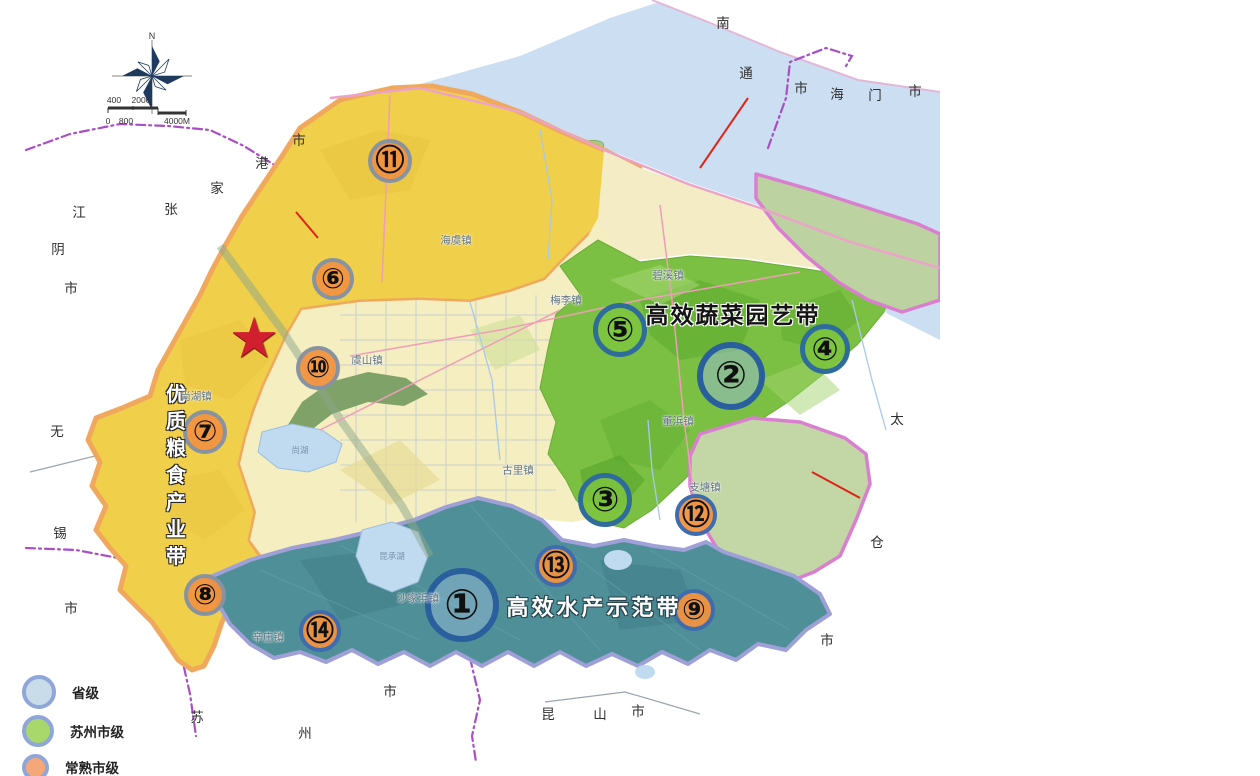  Describe the element at coordinates (176, 476) in the screenshot. I see `zone-label-1: 优质粮食产业带` at that location.